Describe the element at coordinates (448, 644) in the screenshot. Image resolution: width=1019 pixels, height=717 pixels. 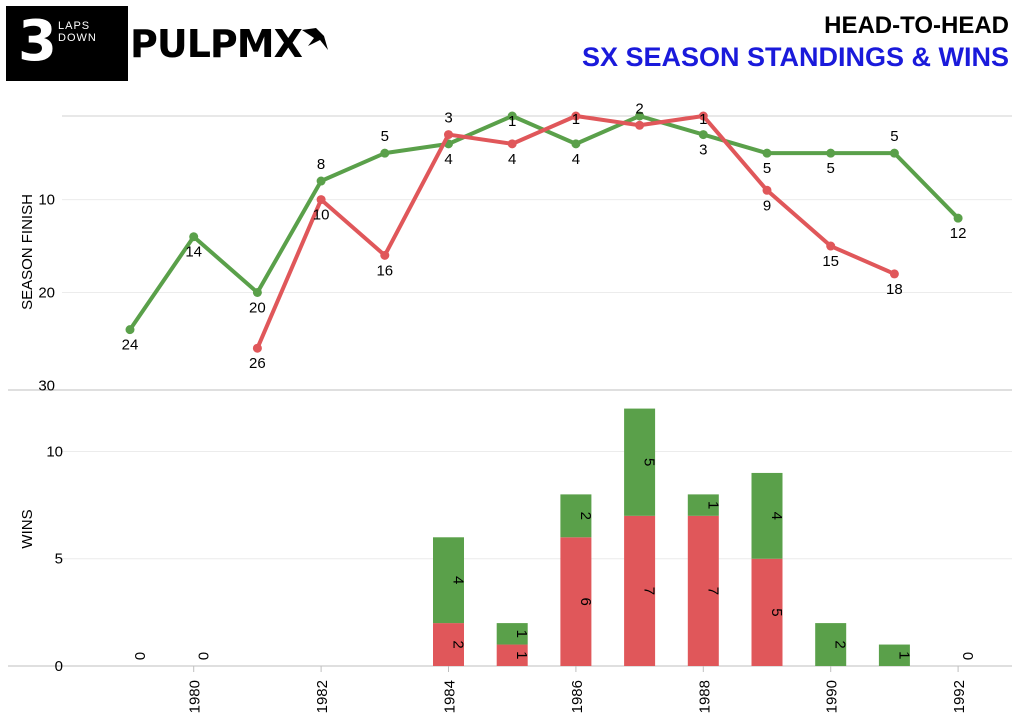
I see `bar-red-1984` at that location.